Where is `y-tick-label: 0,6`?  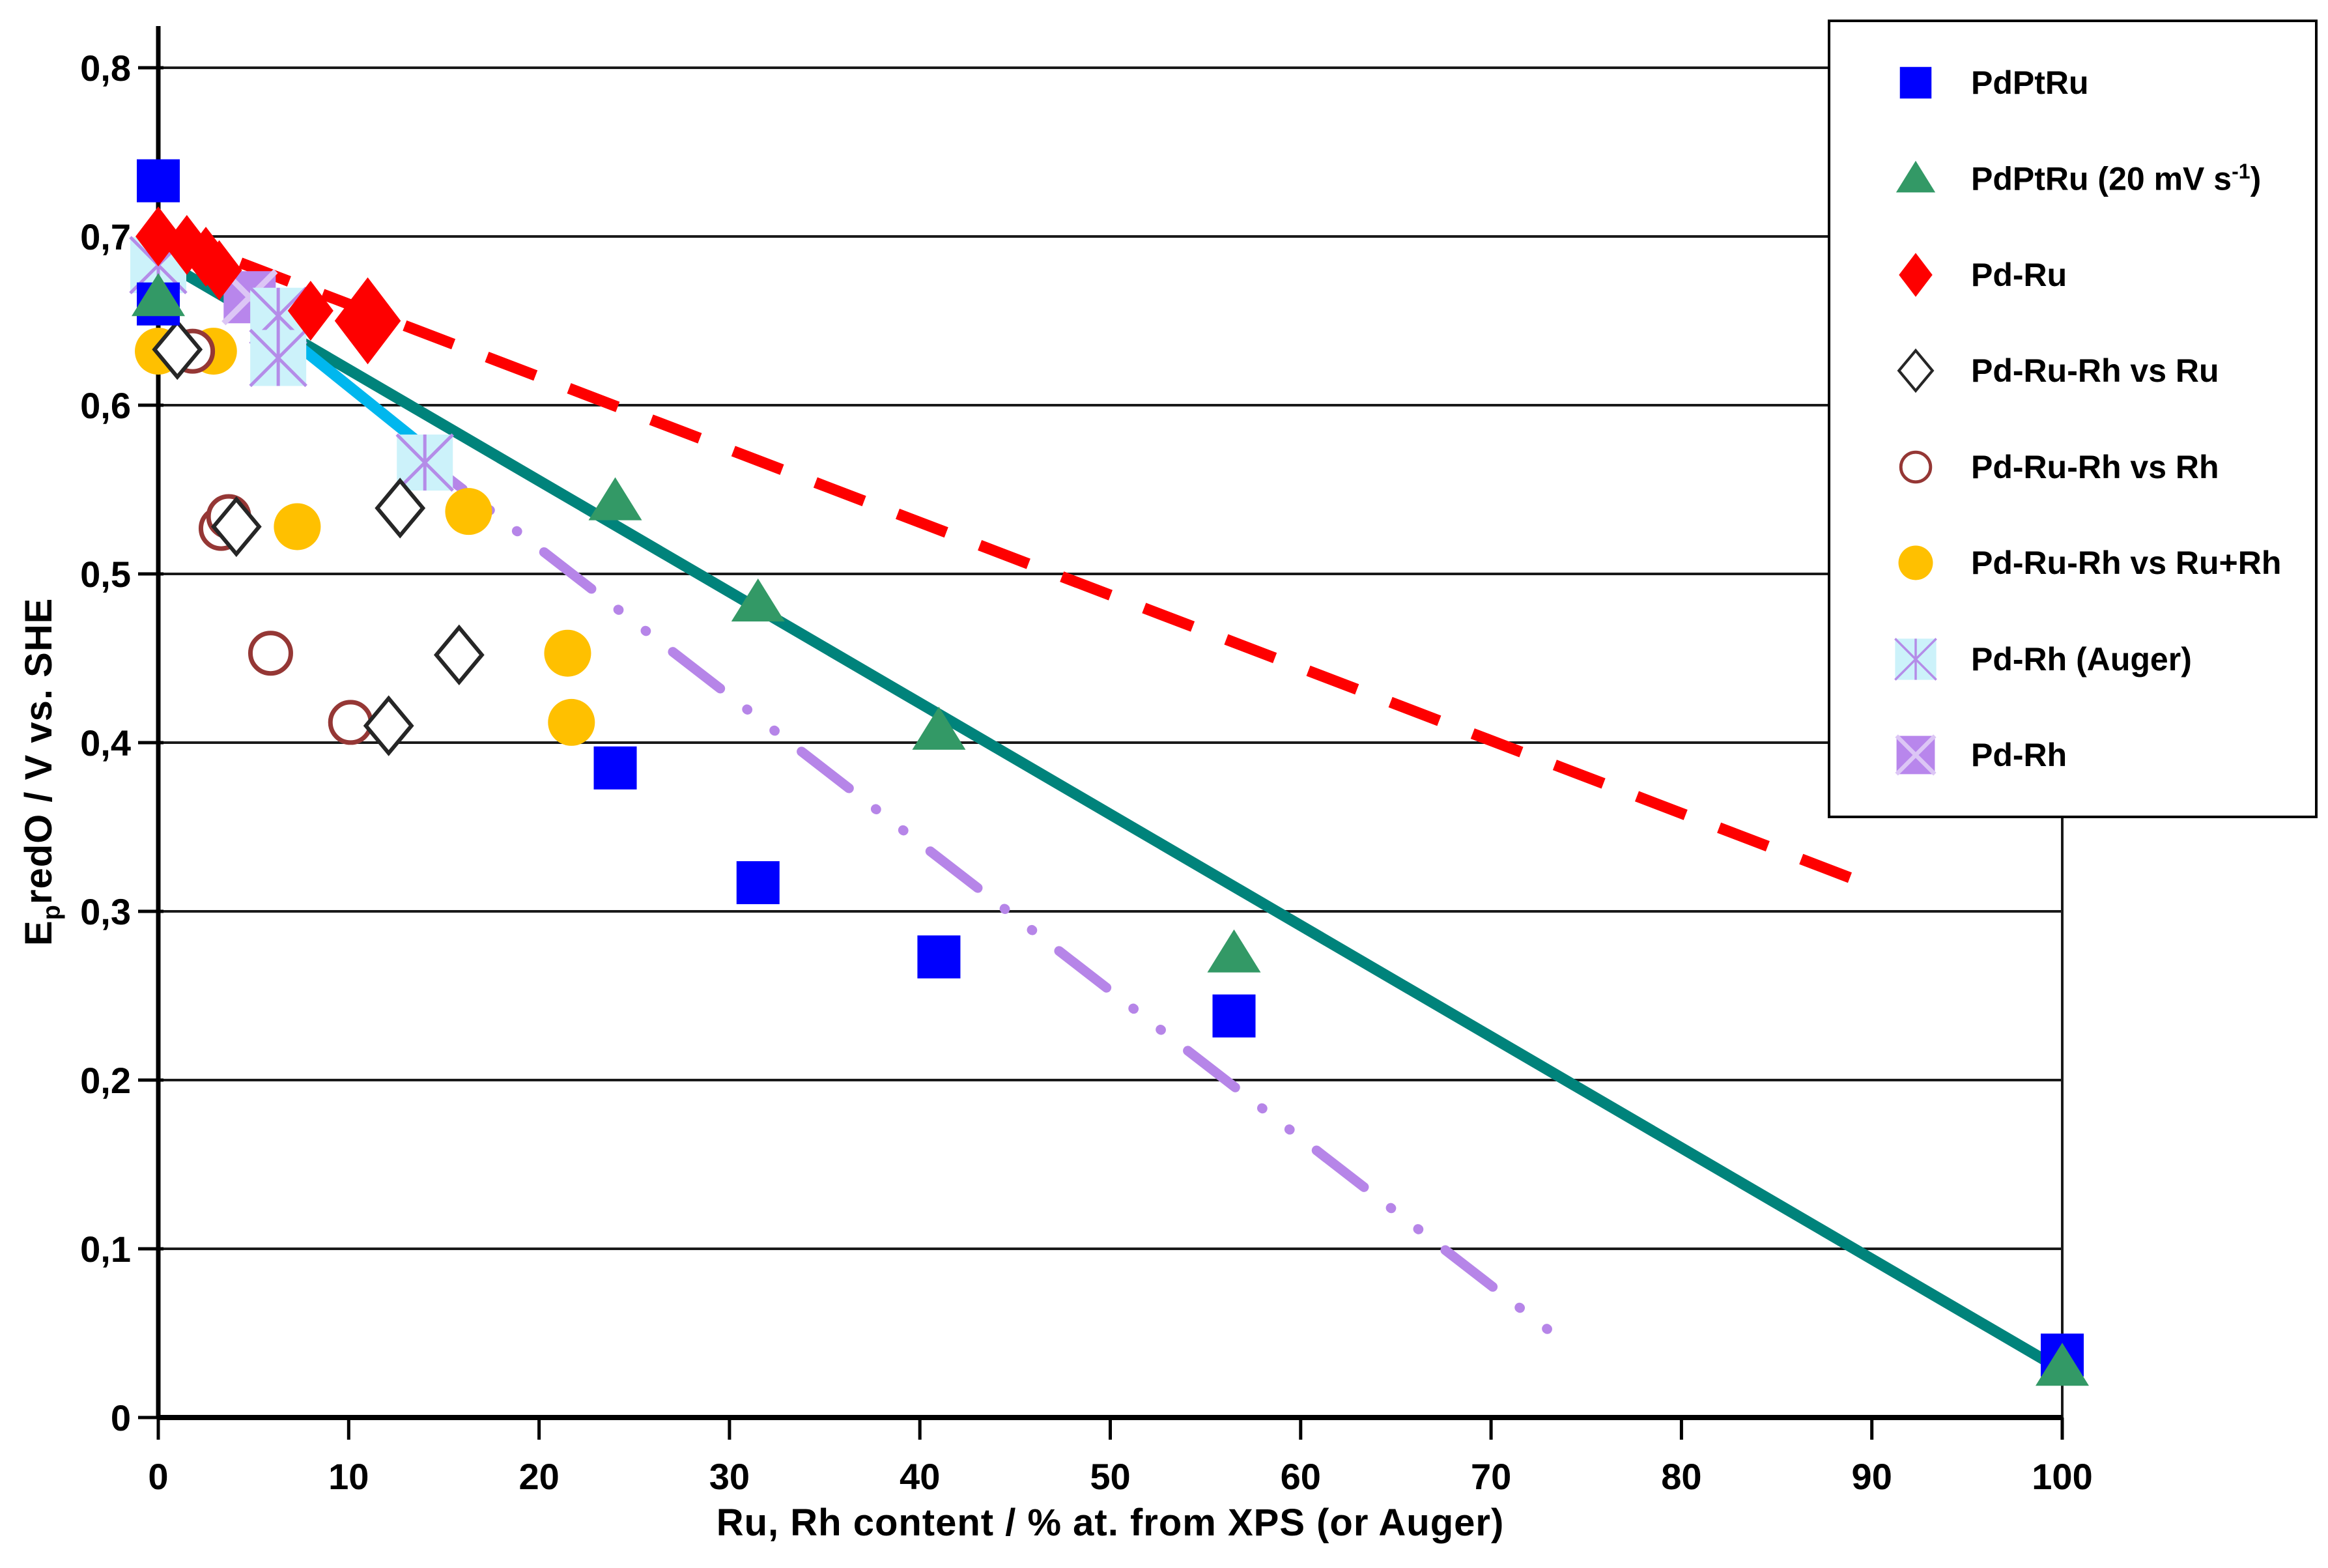
y-tick-label: 0,6 is located at coordinates (106, 405).